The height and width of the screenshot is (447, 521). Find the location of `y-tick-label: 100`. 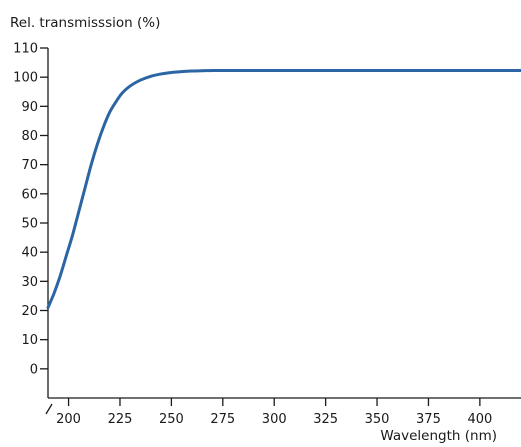

y-tick-label: 100 is located at coordinates (25, 78).